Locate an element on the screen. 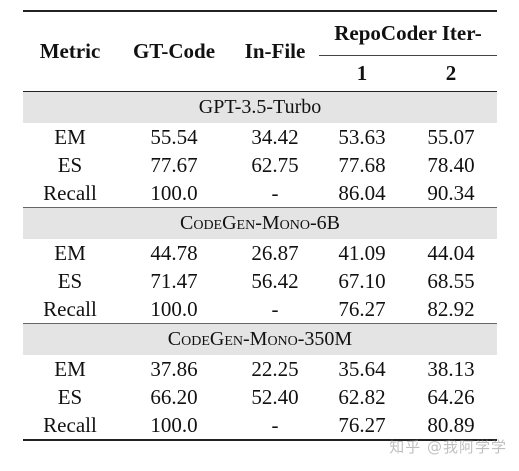  watermark: 知乎 @我阿学学 is located at coordinates (448, 447).